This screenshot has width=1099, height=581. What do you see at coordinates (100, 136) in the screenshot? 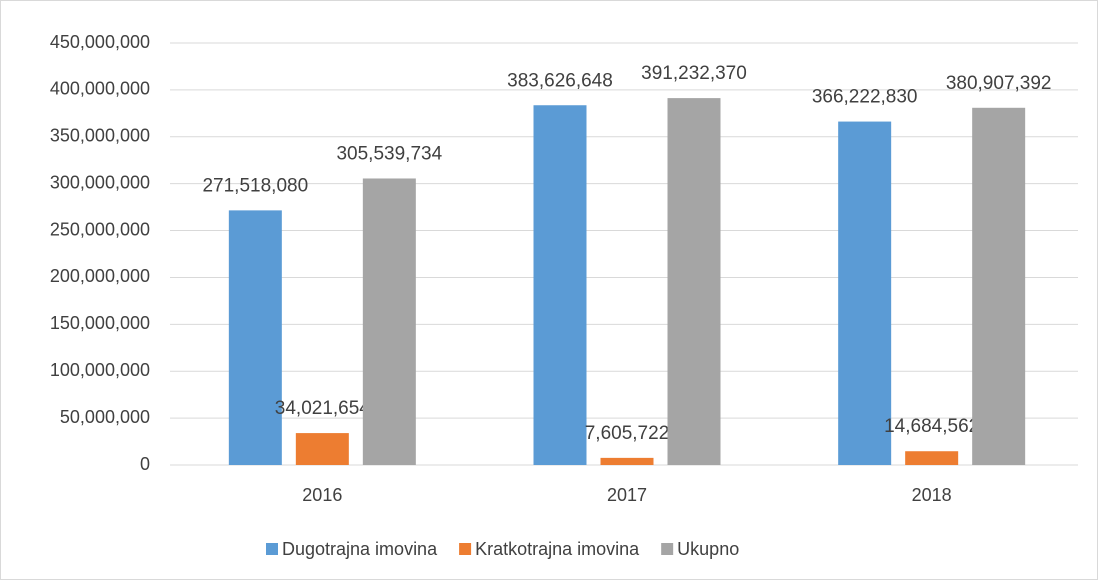
I see `y-tick-label: 350,000,000` at bounding box center [100, 136].